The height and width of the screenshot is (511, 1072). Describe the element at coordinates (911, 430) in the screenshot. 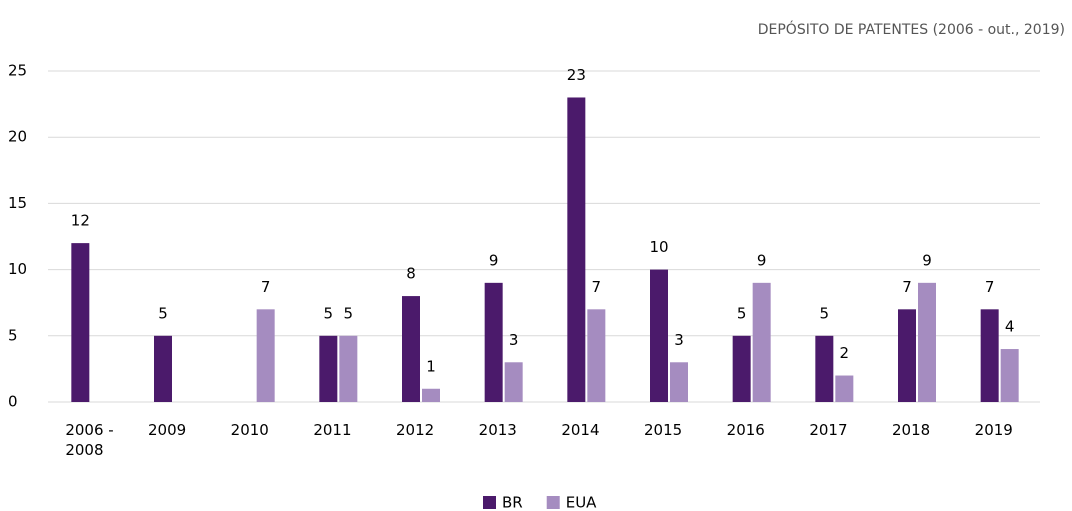

I see `x-tick-label: 2018` at that location.